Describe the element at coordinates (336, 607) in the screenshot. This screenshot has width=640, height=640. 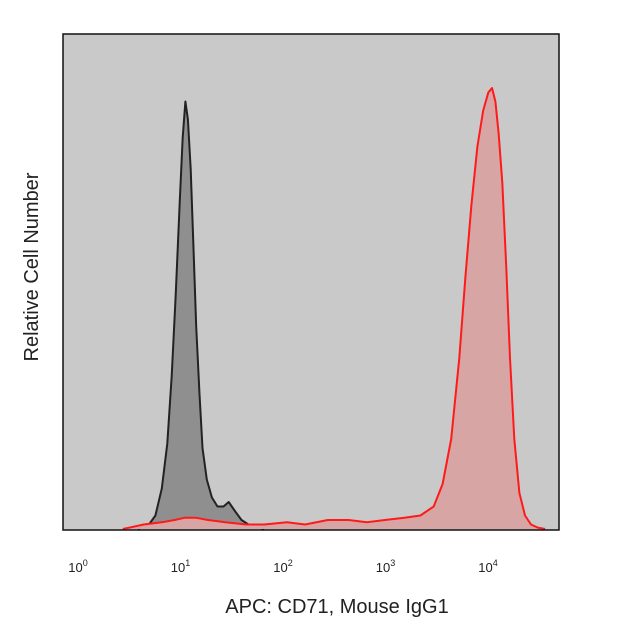
I see `x-axis-label: APC: CD71, Mouse IgG1` at that location.